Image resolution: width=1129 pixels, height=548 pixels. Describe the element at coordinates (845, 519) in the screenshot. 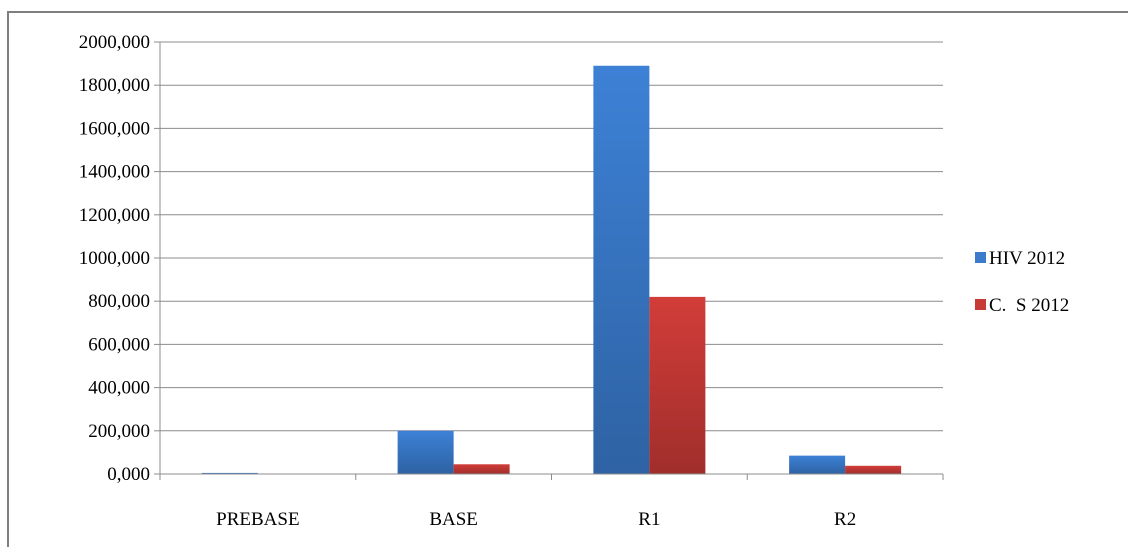

I see `x-tick-label: R2` at that location.